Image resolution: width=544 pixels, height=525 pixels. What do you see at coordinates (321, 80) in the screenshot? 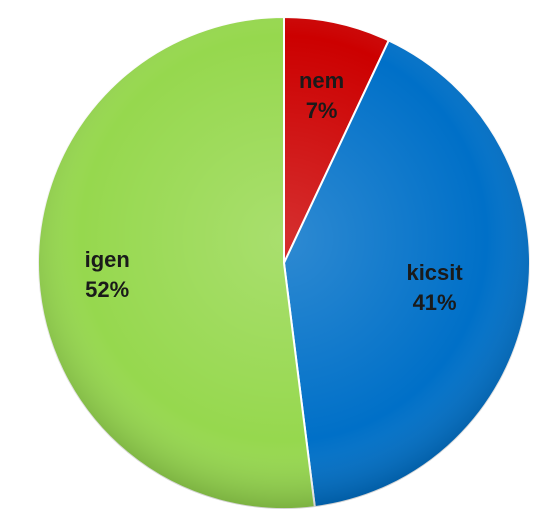
I see `slice-label-nem: nem` at bounding box center [321, 80].